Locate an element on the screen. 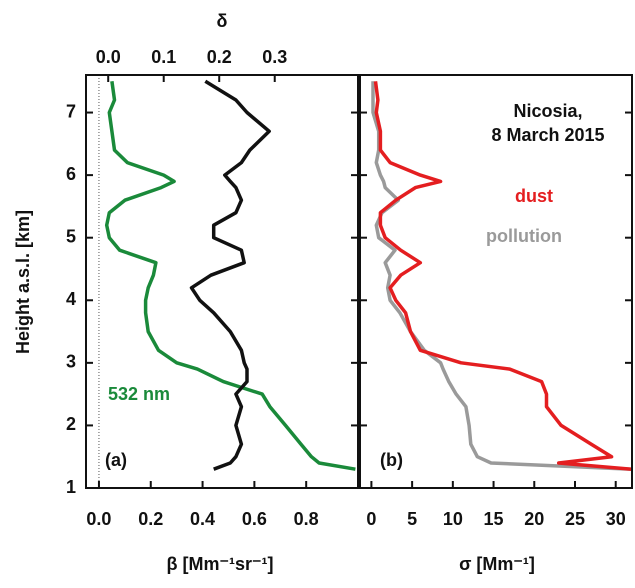  y-tick-label: 1 is located at coordinates (71, 487).